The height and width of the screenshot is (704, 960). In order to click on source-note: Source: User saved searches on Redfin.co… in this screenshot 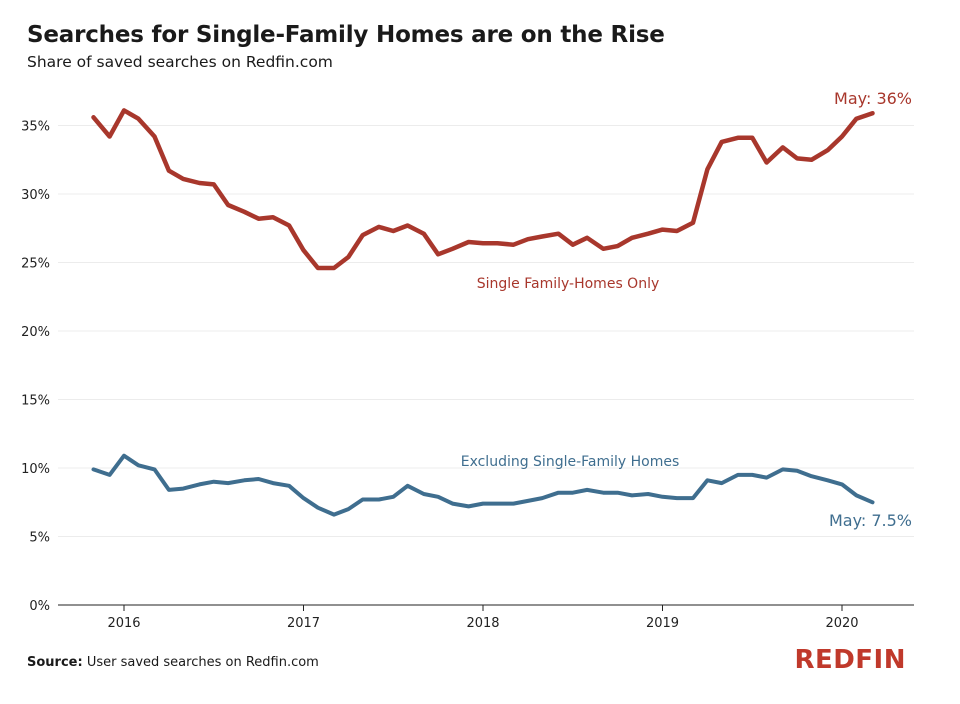, I will do `click(173, 662)`.